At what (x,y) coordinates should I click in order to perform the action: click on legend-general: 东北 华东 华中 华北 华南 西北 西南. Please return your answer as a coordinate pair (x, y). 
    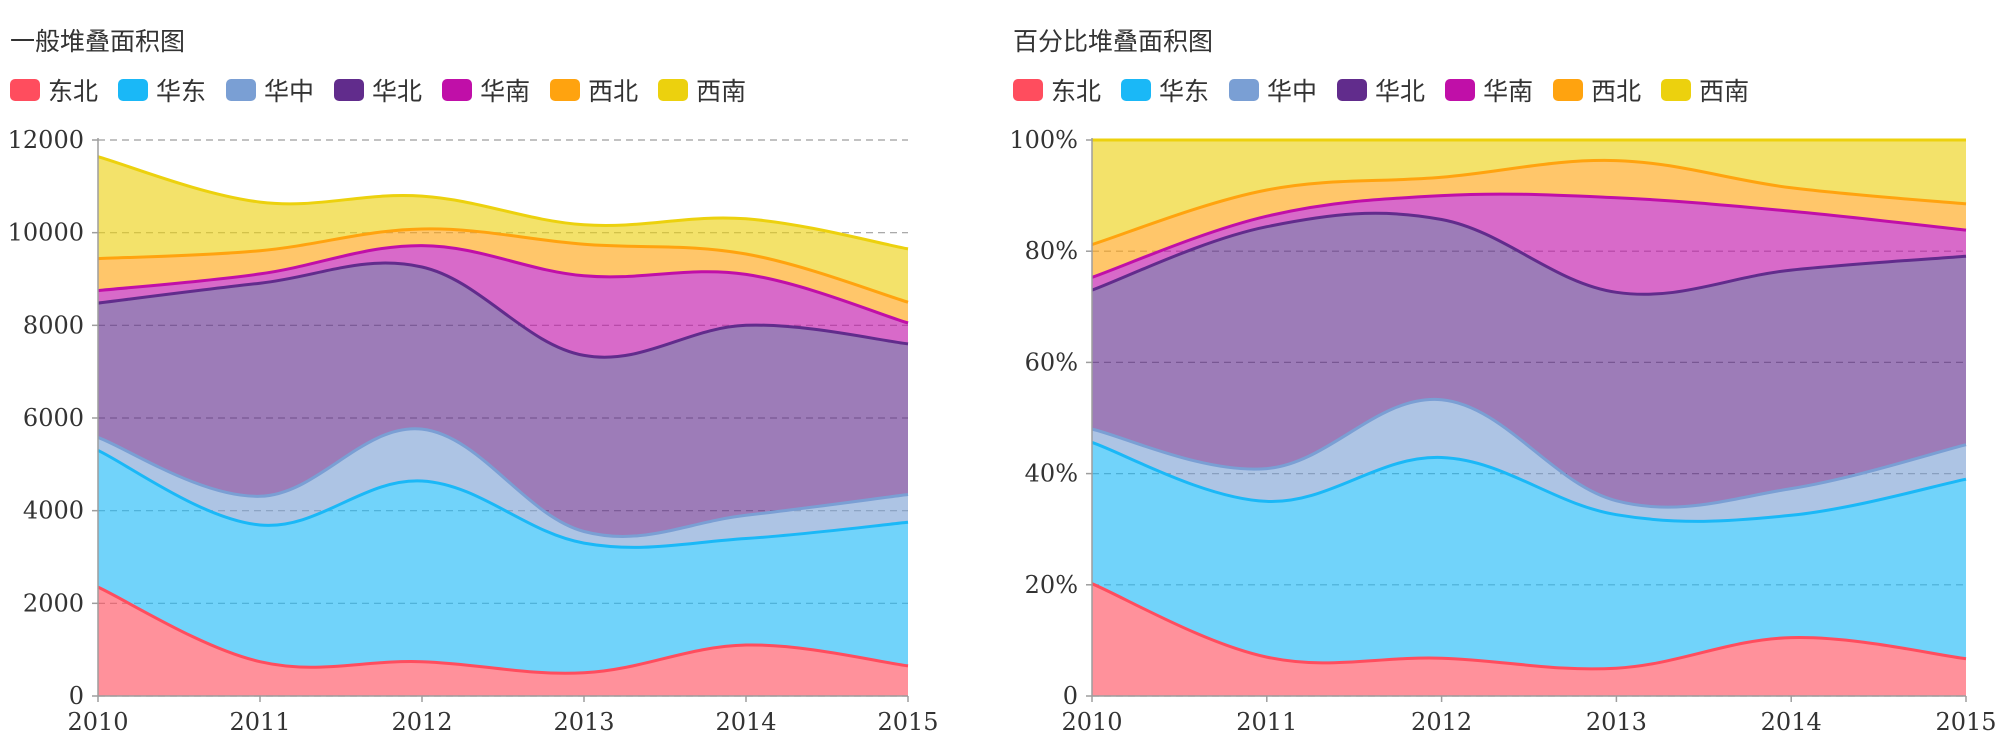
    Looking at the image, I should click on (388, 90).